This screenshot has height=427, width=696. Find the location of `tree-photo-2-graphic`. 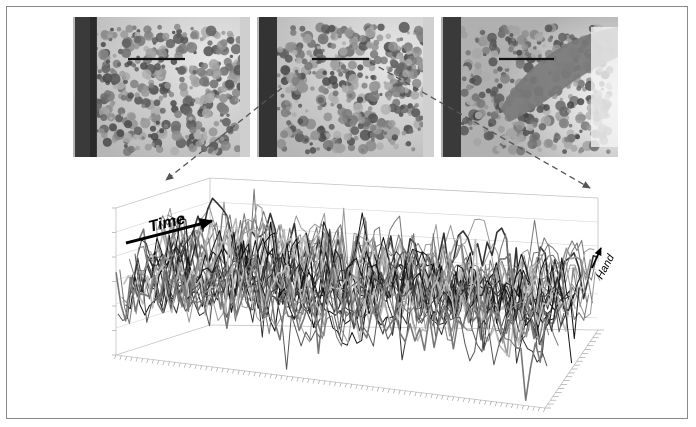

tree-photo-2-graphic is located at coordinates (345, 87).